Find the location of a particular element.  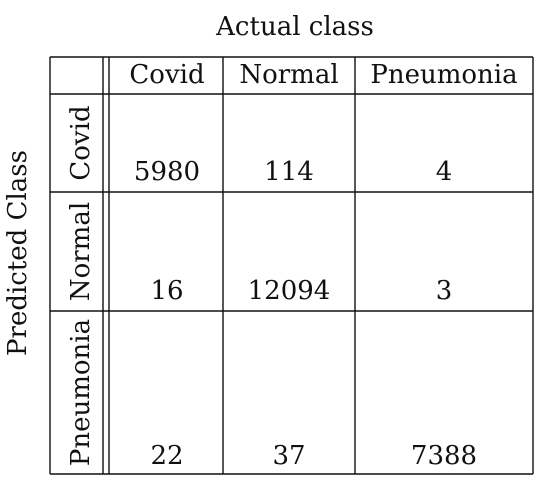

cell-value-pneumonia-covid: 22 is located at coordinates (166, 456).